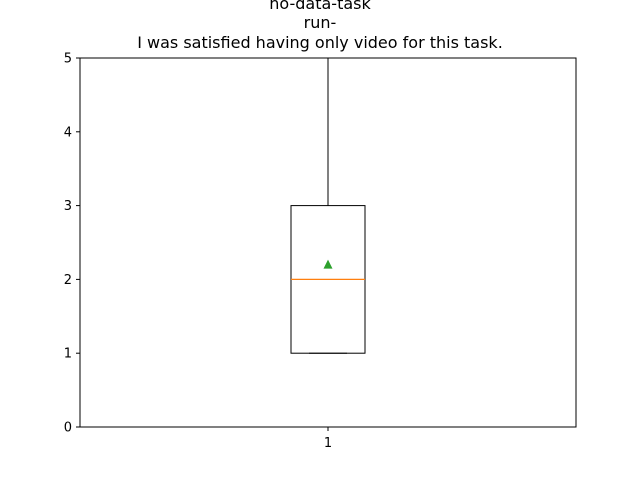  What do you see at coordinates (328, 264) in the screenshot?
I see `mean-marker` at bounding box center [328, 264].